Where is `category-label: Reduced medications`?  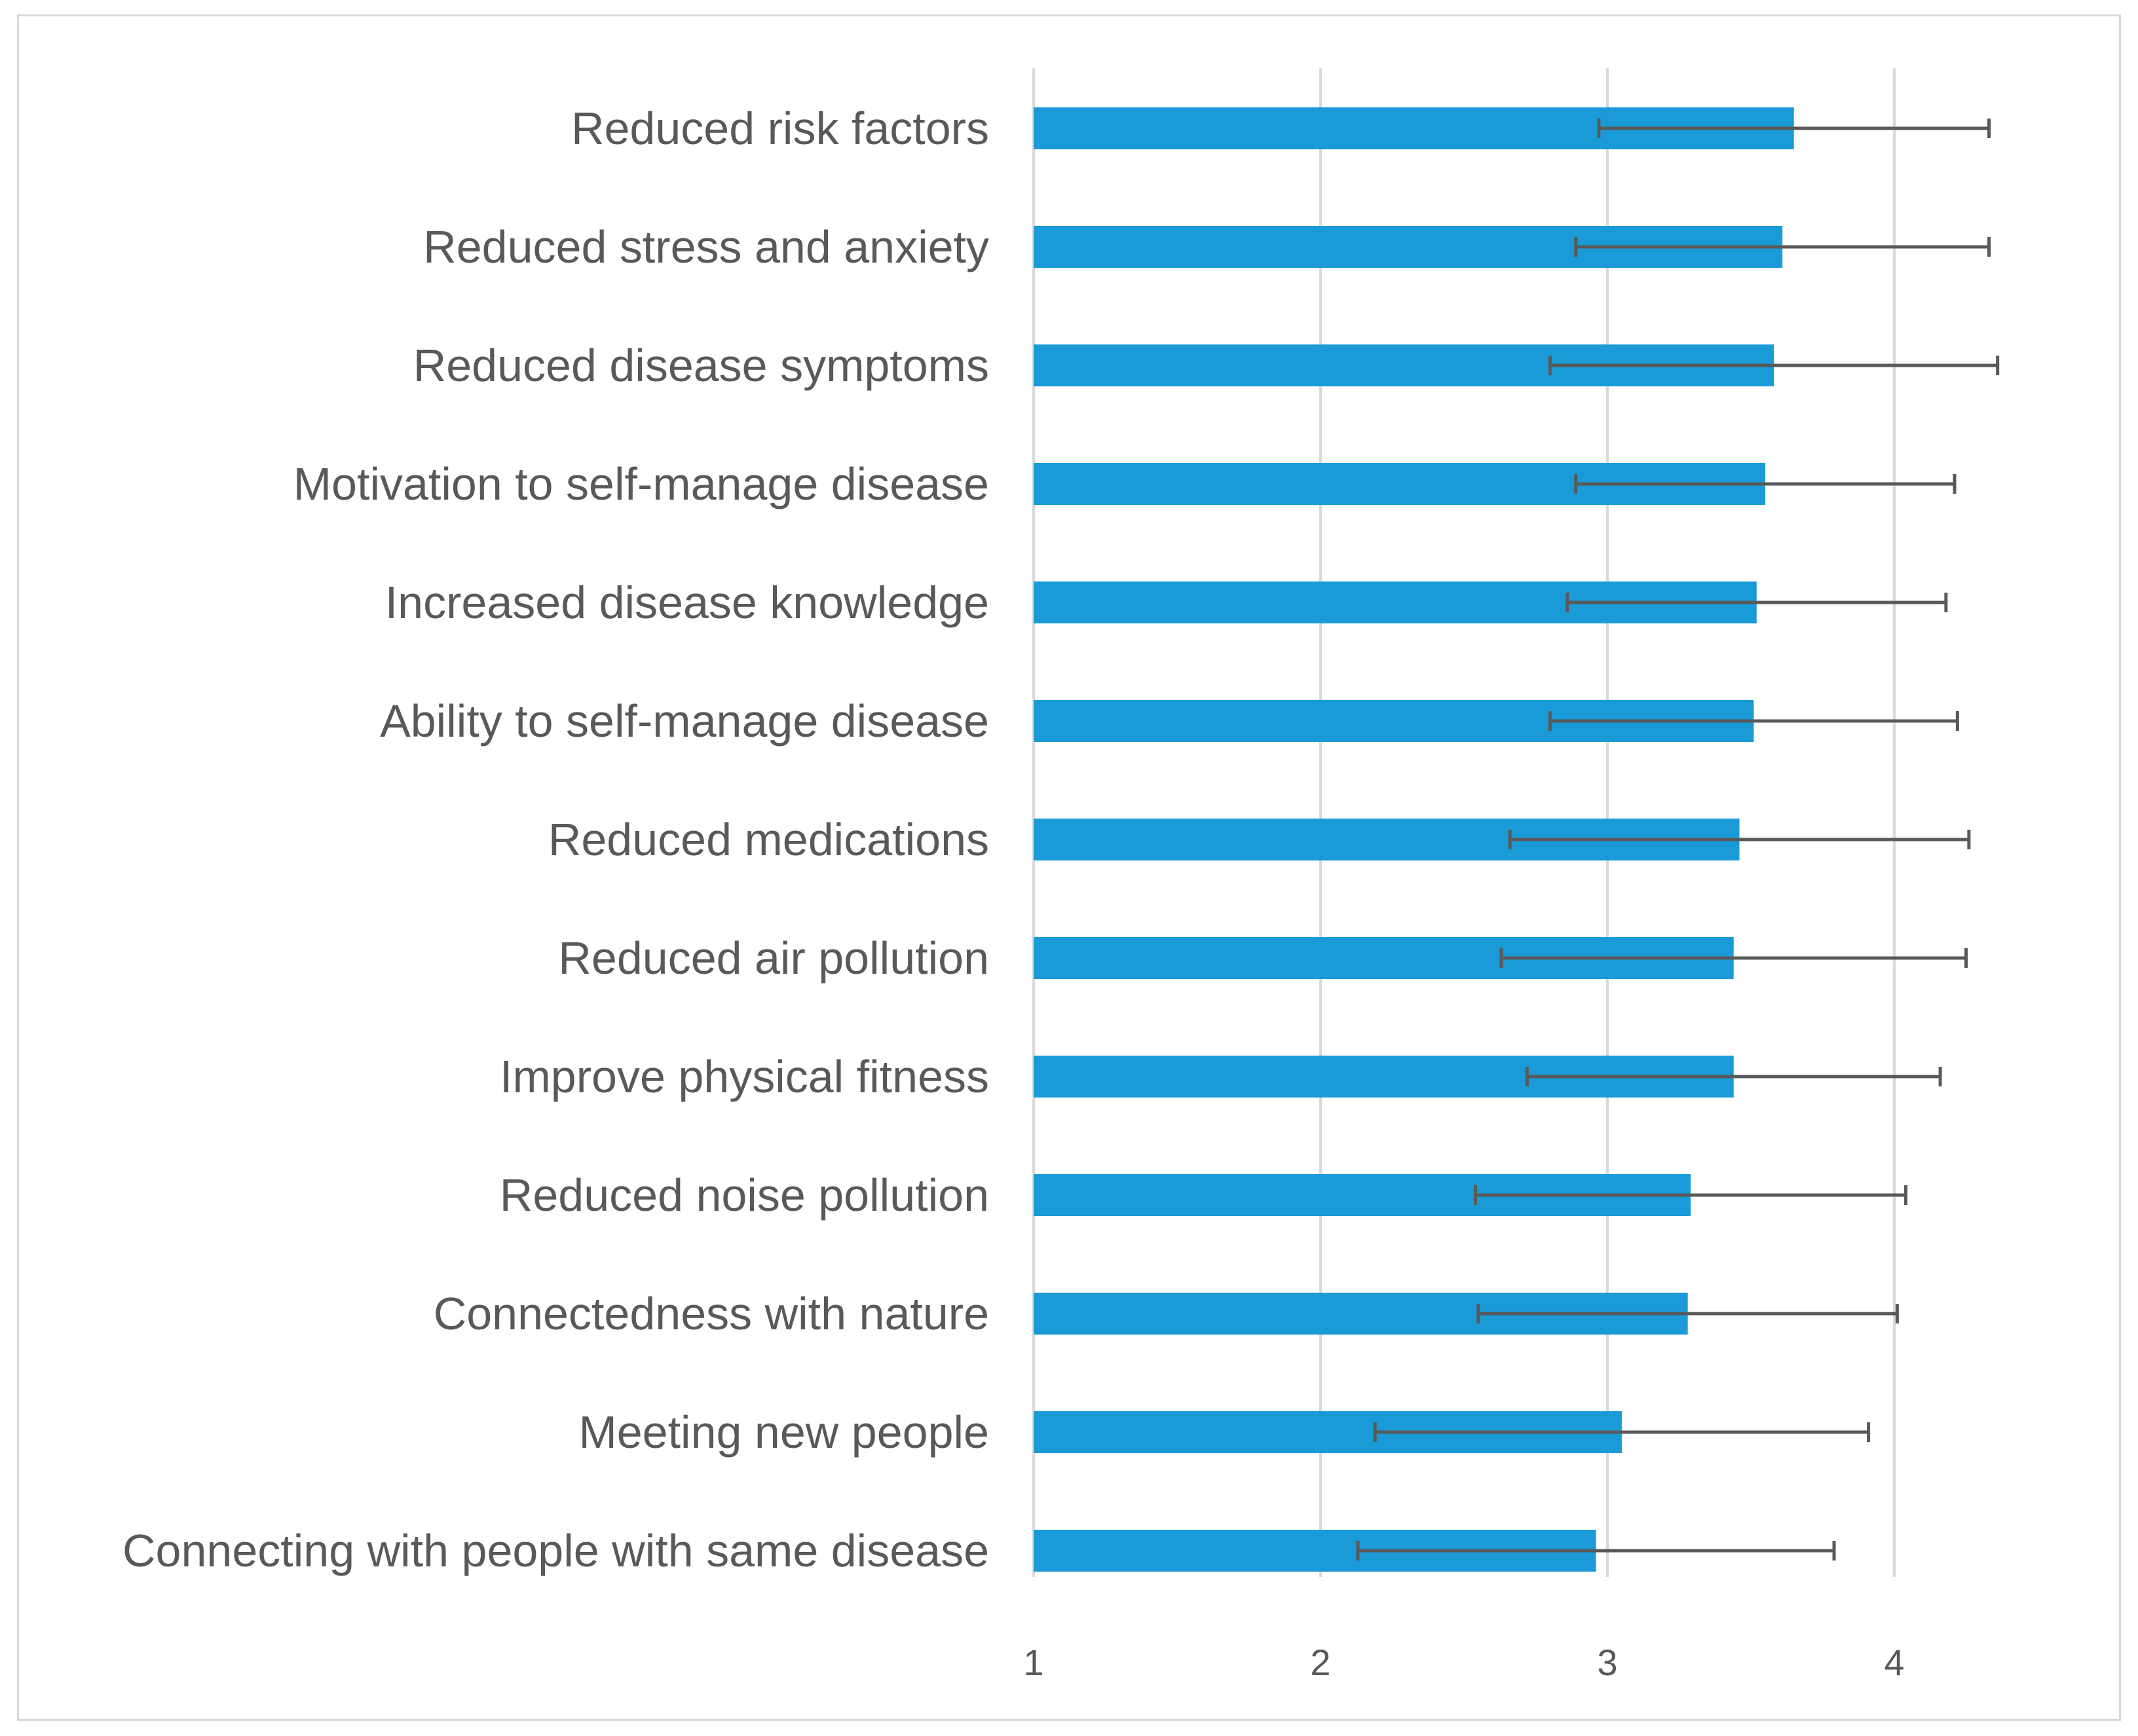
category-label: Reduced medications is located at coordinates (768, 839).